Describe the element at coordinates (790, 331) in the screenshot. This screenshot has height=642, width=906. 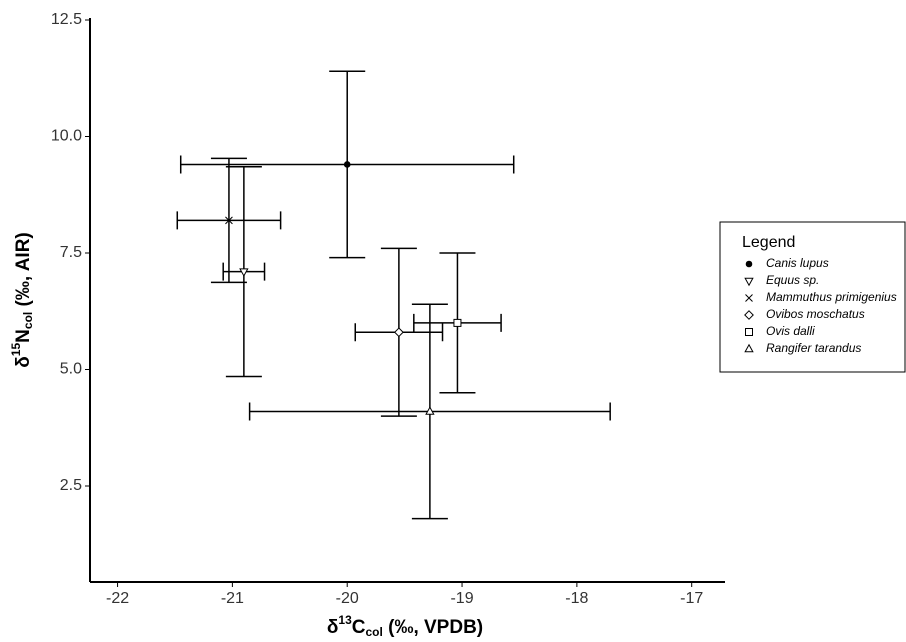
I see `legend-label: Ovis dalli` at that location.